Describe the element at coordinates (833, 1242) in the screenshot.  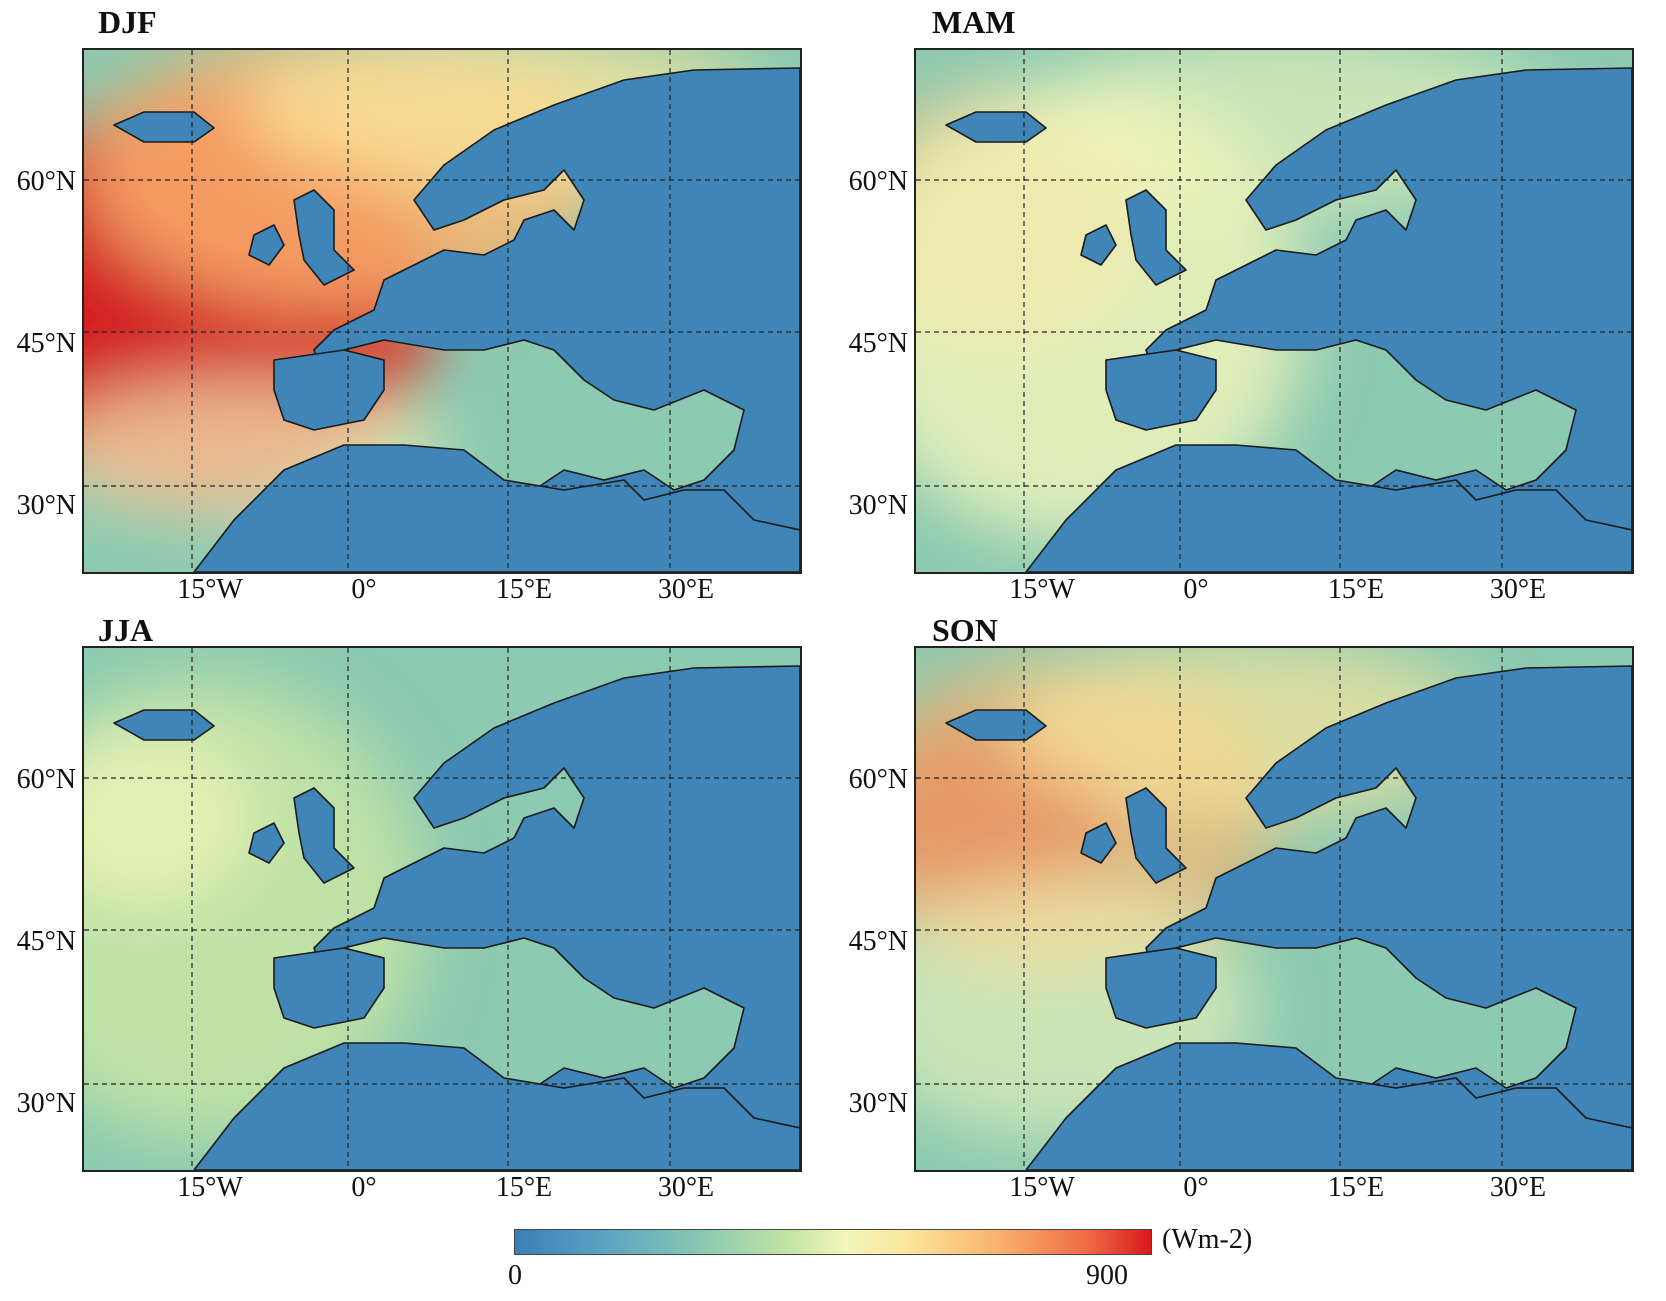
I see `colorbar` at that location.